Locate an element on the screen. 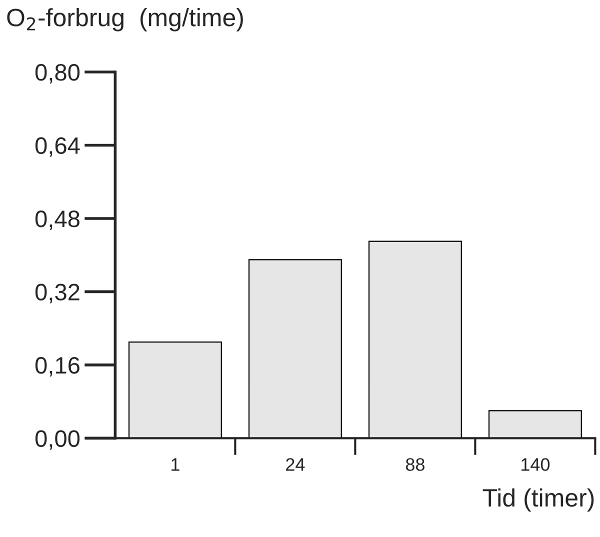 The width and height of the screenshot is (600, 537). x-tick-label: 24 is located at coordinates (295, 464).